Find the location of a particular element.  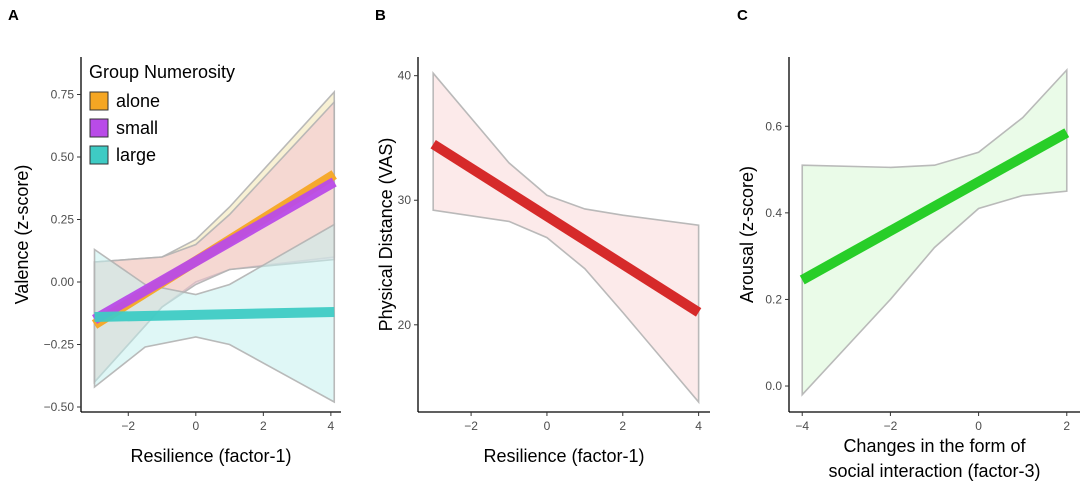

regression-line-small is located at coordinates (214, 250).